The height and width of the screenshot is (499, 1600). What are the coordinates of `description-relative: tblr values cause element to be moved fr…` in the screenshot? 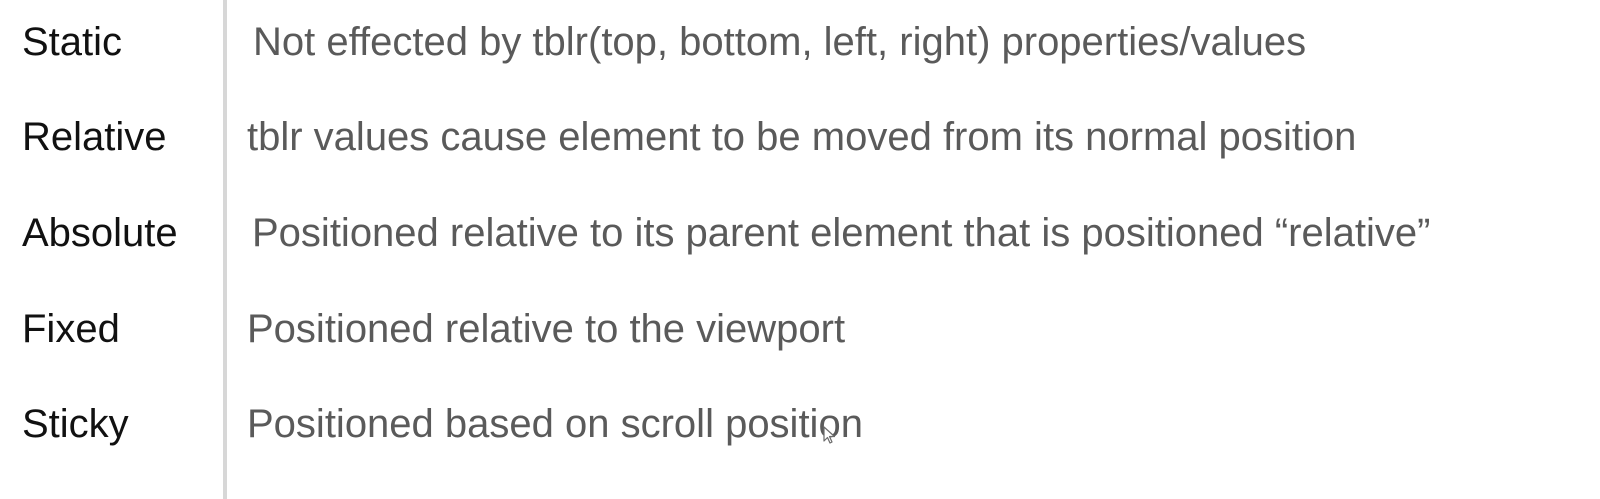 It's located at (802, 137).